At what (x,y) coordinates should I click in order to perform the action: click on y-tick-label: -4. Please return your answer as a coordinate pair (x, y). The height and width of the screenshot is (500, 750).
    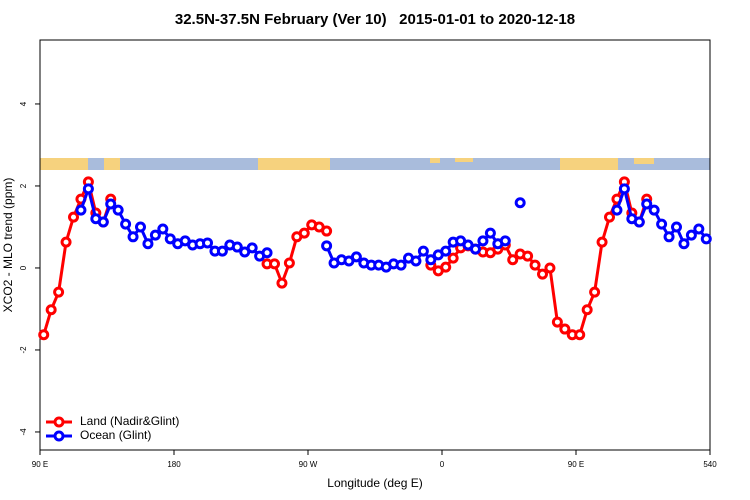
    Looking at the image, I should click on (23, 432).